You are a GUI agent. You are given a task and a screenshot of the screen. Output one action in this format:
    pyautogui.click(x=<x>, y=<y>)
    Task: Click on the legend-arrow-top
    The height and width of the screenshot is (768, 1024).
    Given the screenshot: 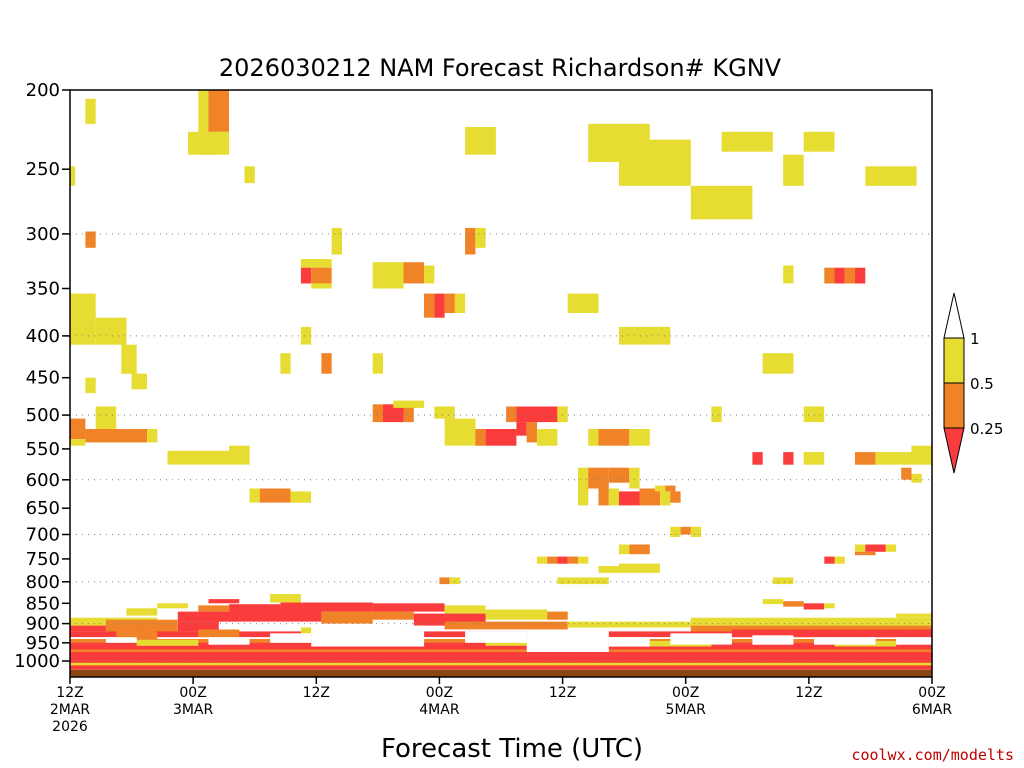 What is the action you would take?
    pyautogui.click(x=954, y=315)
    